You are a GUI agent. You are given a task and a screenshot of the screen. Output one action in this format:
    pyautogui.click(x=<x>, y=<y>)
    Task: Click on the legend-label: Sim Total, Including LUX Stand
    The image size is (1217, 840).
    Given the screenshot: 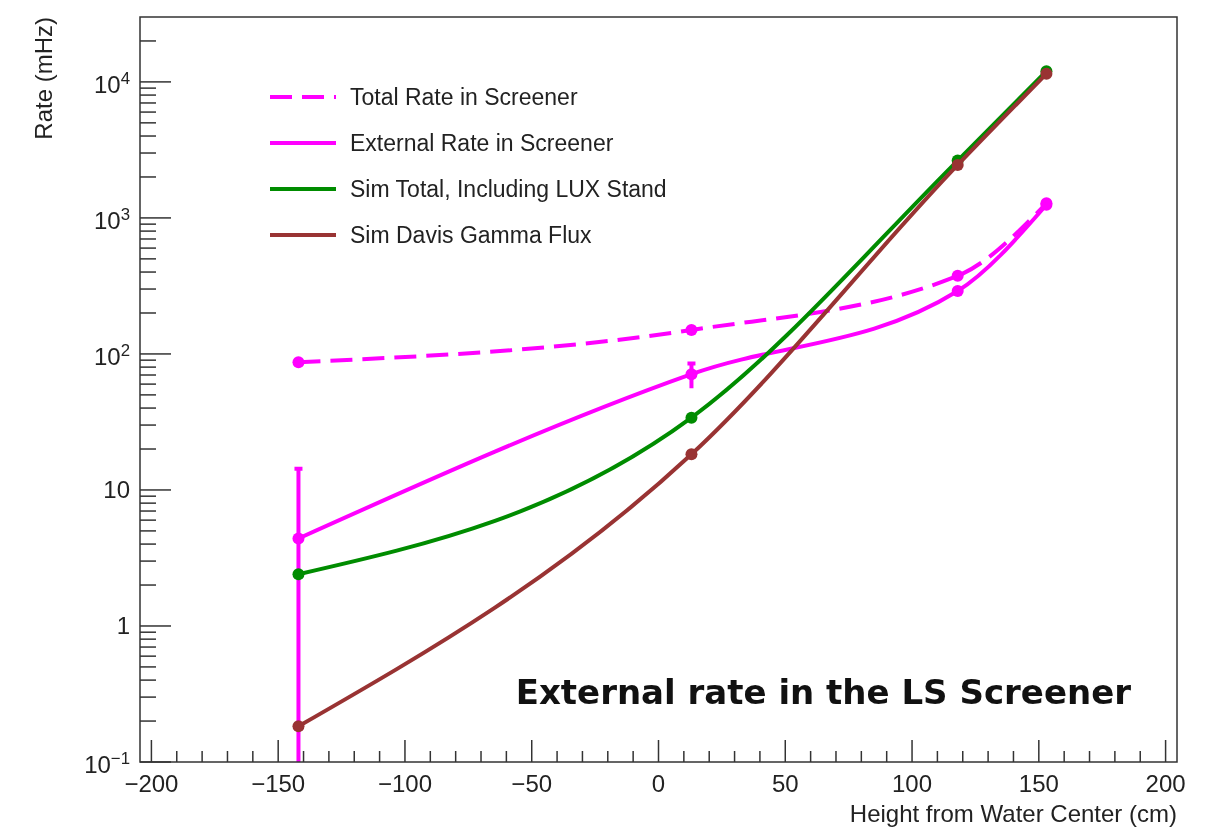 What is the action you would take?
    pyautogui.click(x=508, y=189)
    